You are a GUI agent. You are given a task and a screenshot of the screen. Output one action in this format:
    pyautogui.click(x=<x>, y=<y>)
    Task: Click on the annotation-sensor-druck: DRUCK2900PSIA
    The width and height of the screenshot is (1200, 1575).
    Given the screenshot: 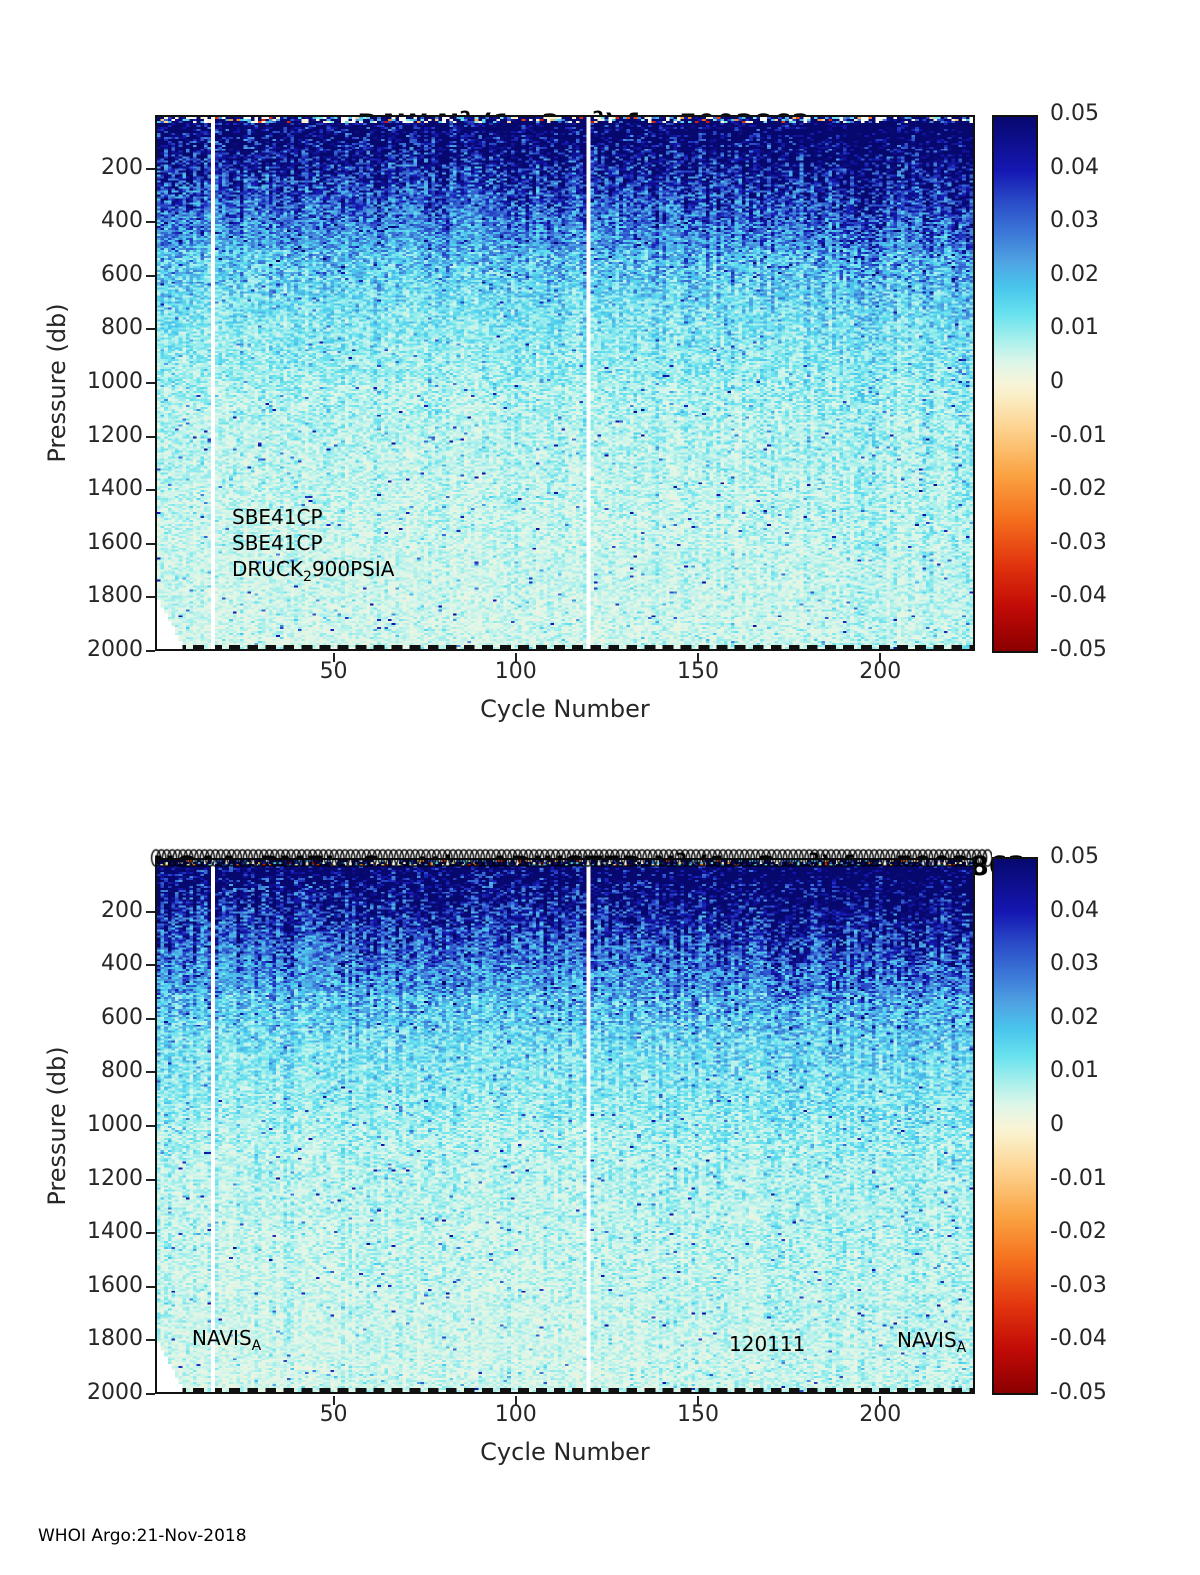 What is the action you would take?
    pyautogui.click(x=313, y=571)
    